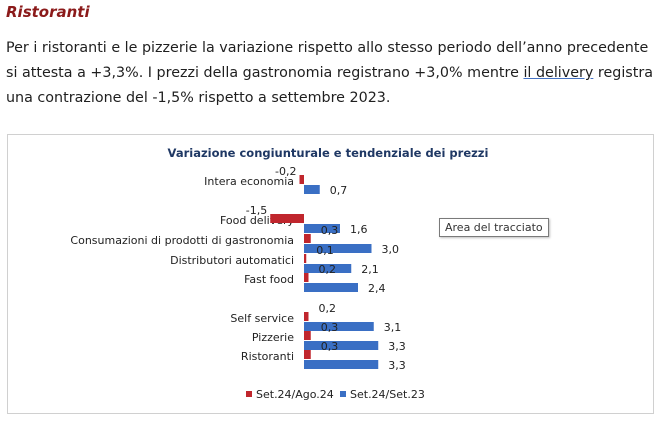  I want to click on category-label: Fast food, so click(269, 279).